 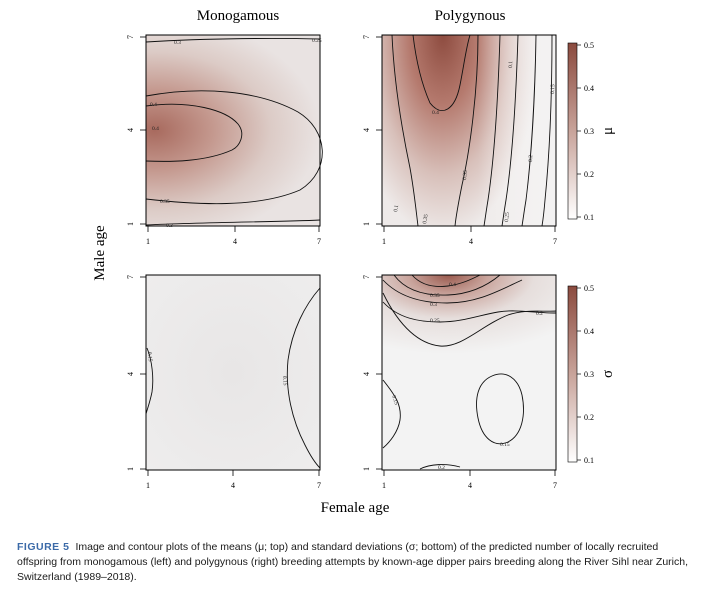 I want to click on panel-monogamous-sigma: 0.15 0.15 7 4 1 1 4 7, so click(x=223, y=382).